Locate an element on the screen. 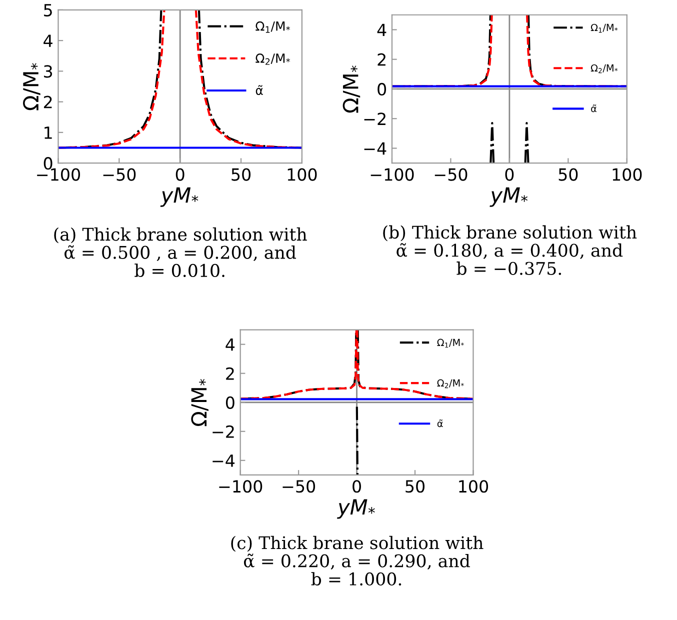 This screenshot has height=620, width=677. y-tick-label: 1 is located at coordinates (48, 132).